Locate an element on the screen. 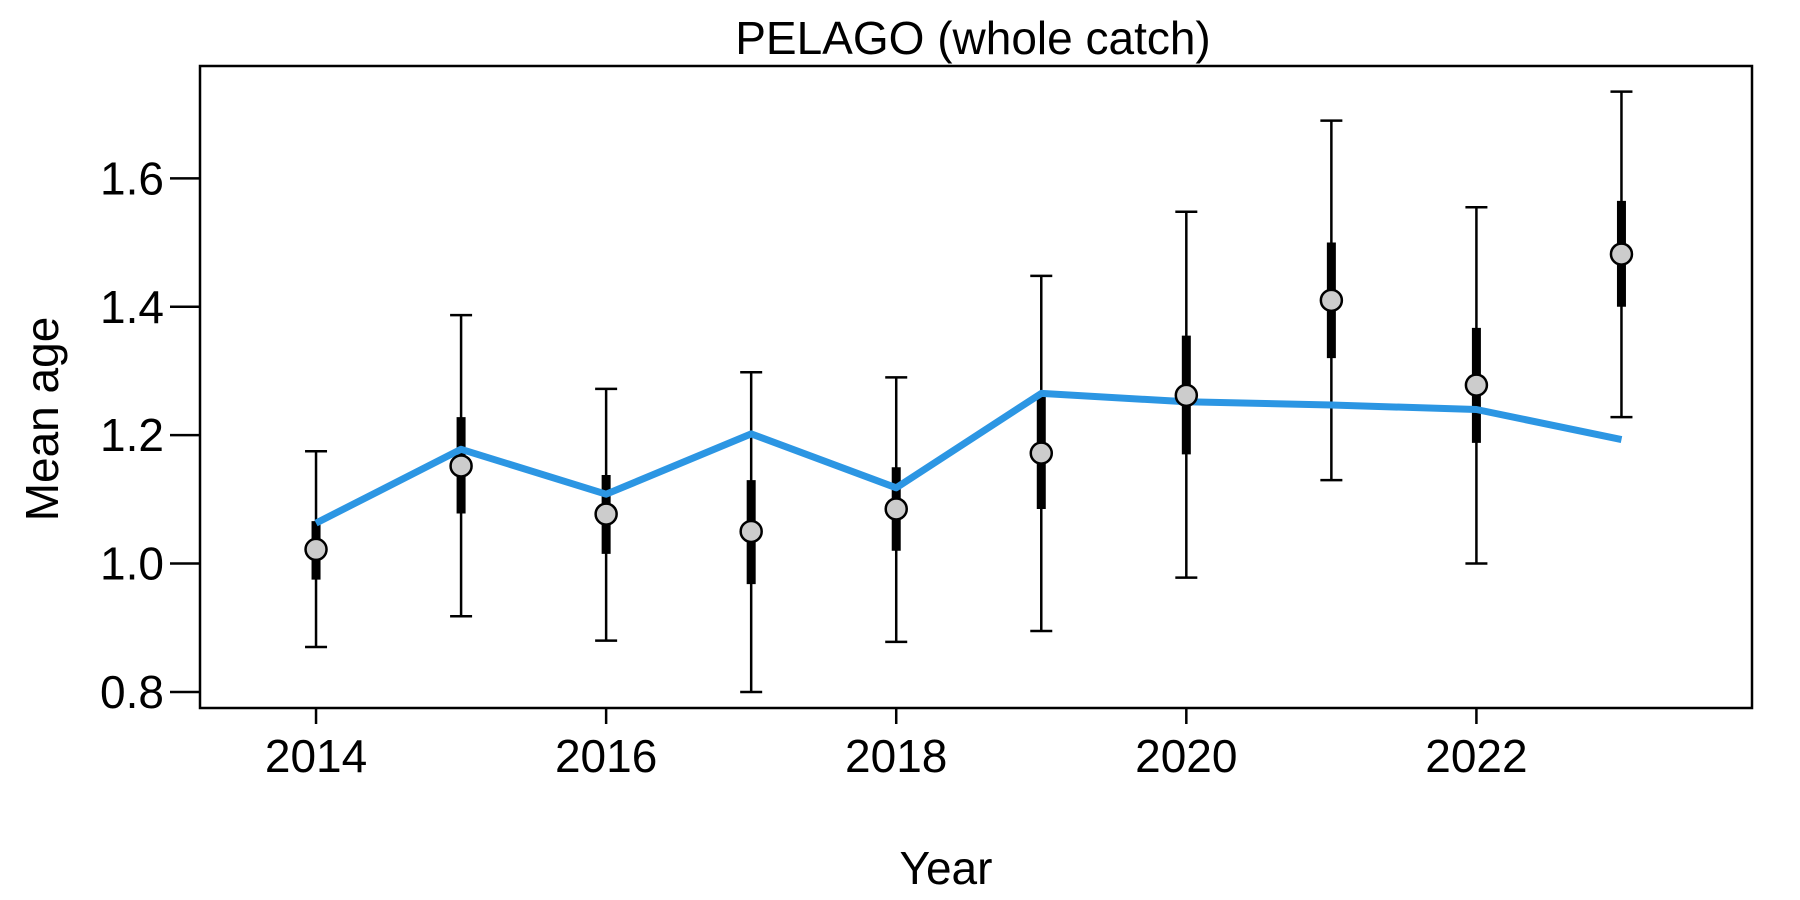 The image size is (1800, 900). data-point-2015 is located at coordinates (461, 466).